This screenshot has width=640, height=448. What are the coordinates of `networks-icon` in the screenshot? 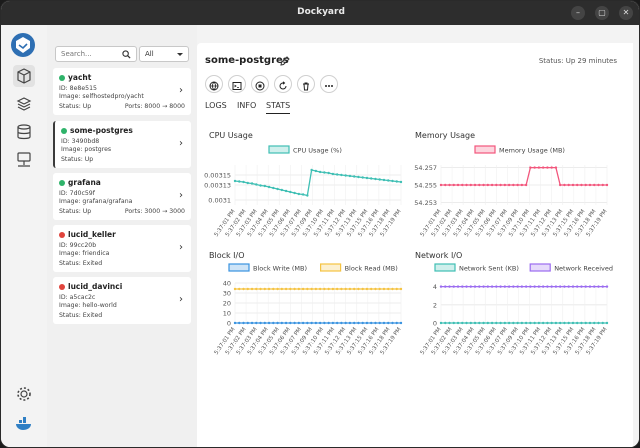 It's located at (24, 160).